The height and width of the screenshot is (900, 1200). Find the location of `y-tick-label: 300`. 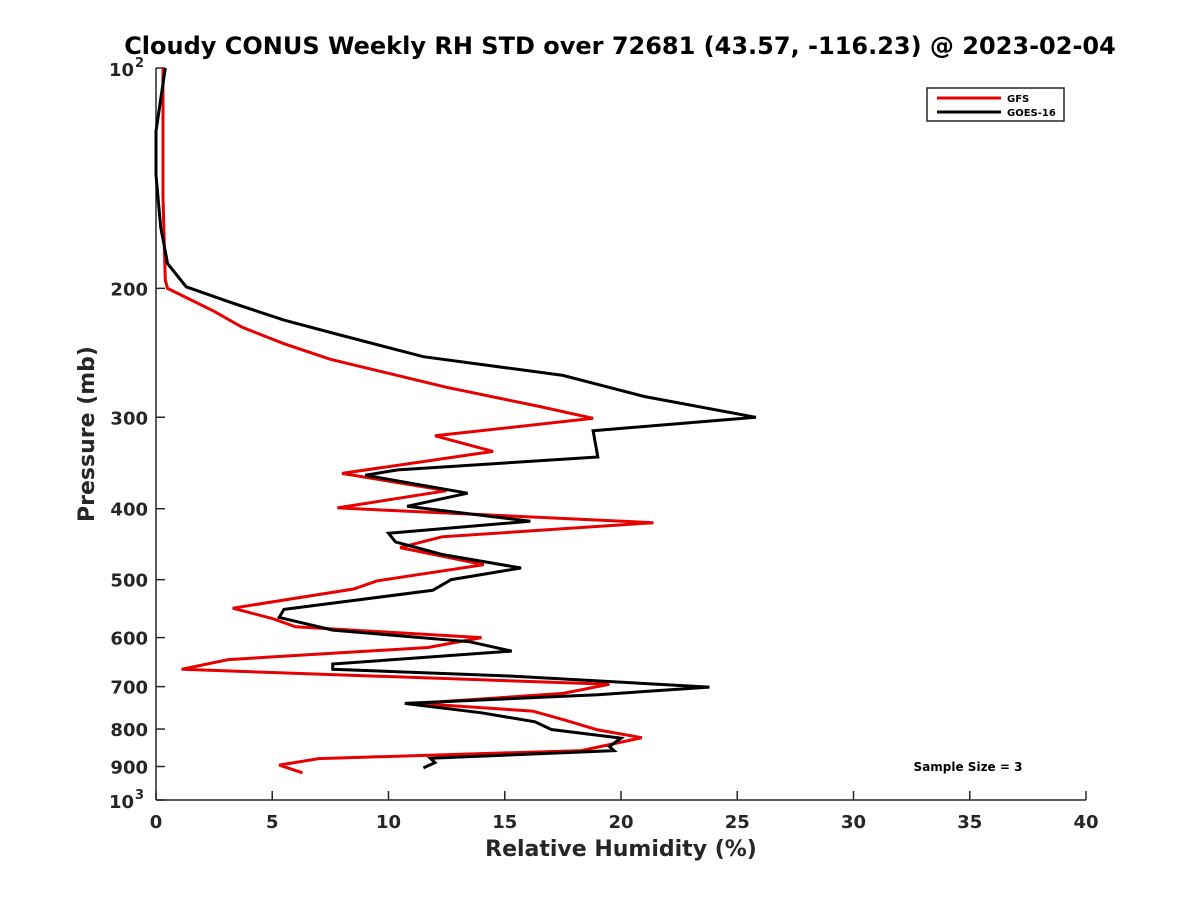

y-tick-label: 300 is located at coordinates (129, 418).